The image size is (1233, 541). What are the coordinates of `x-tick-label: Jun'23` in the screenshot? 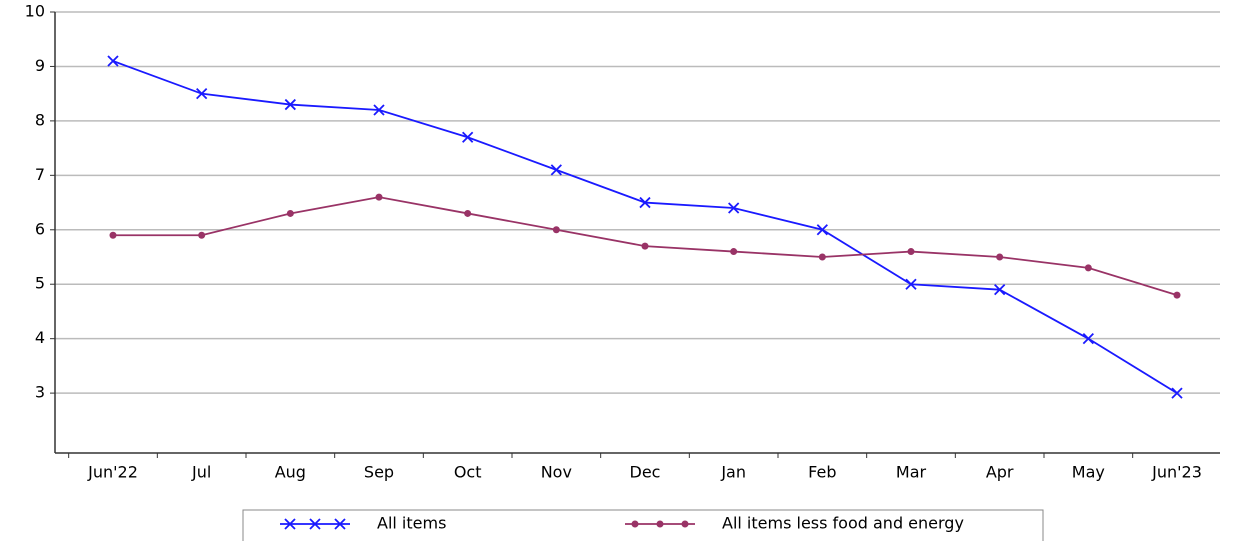 It's located at (1176, 472).